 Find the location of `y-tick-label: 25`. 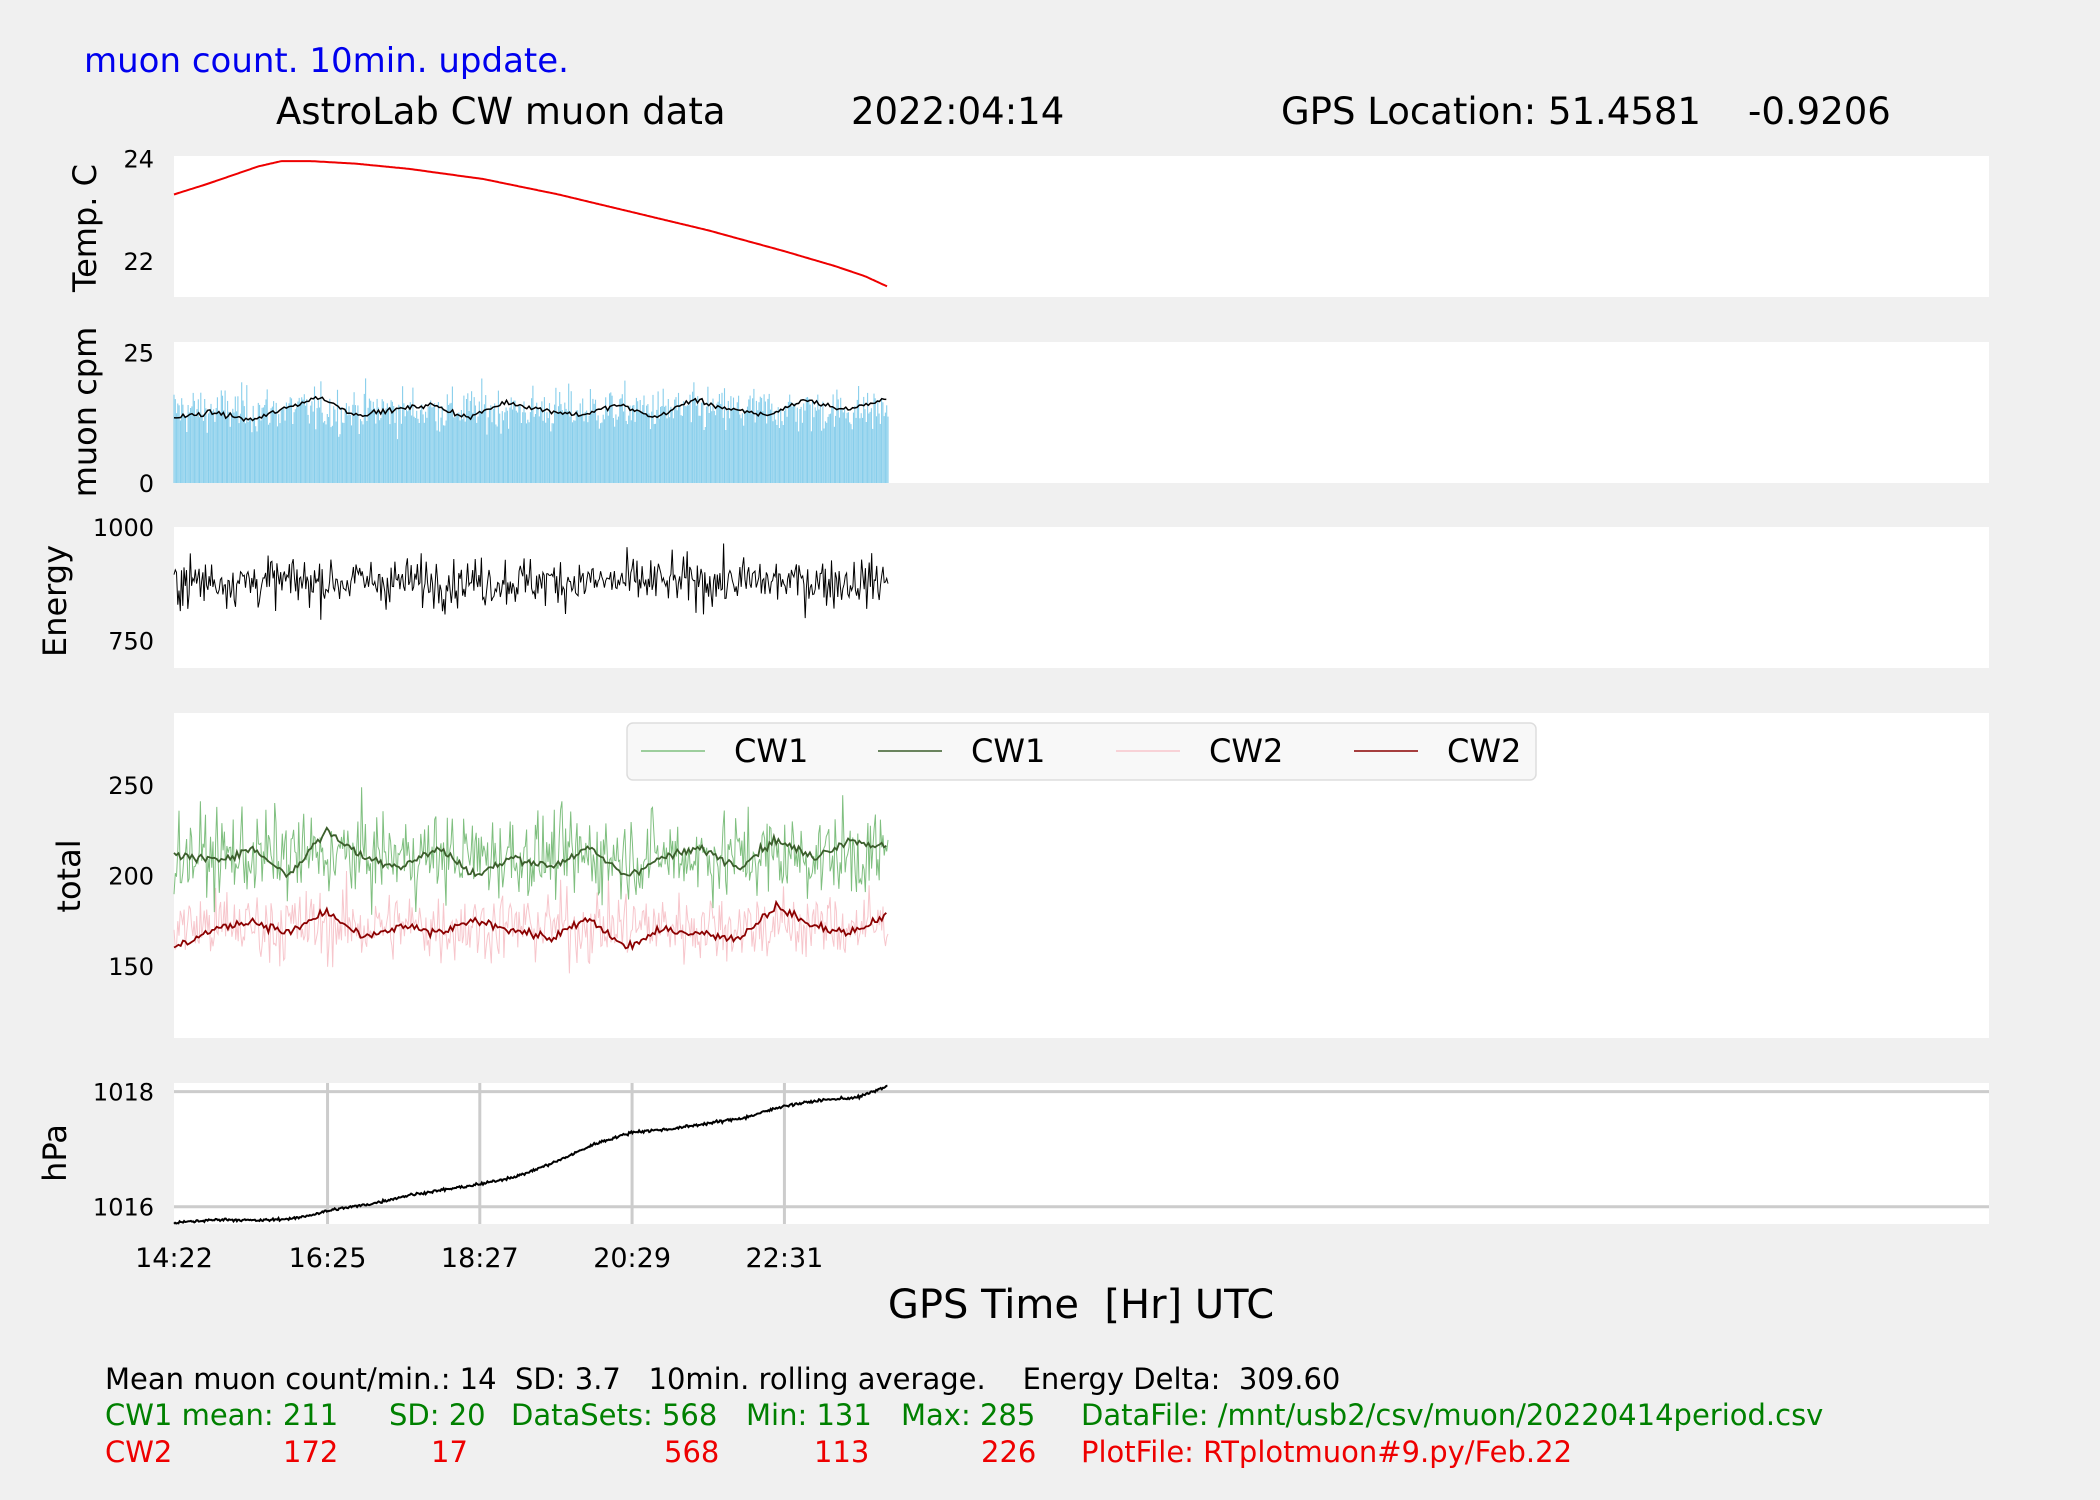

y-tick-label: 25 is located at coordinates (138, 353).